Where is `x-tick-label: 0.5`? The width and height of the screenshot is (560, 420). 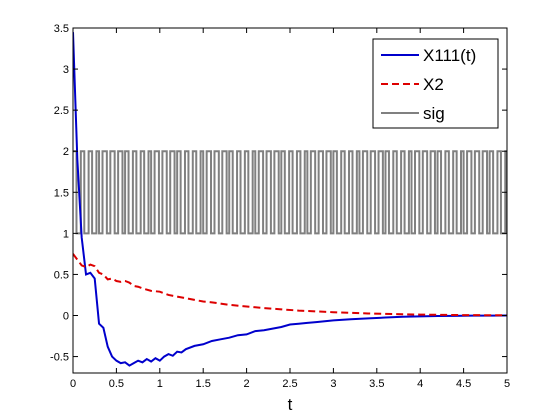 x-tick-label: 0.5 is located at coordinates (116, 384).